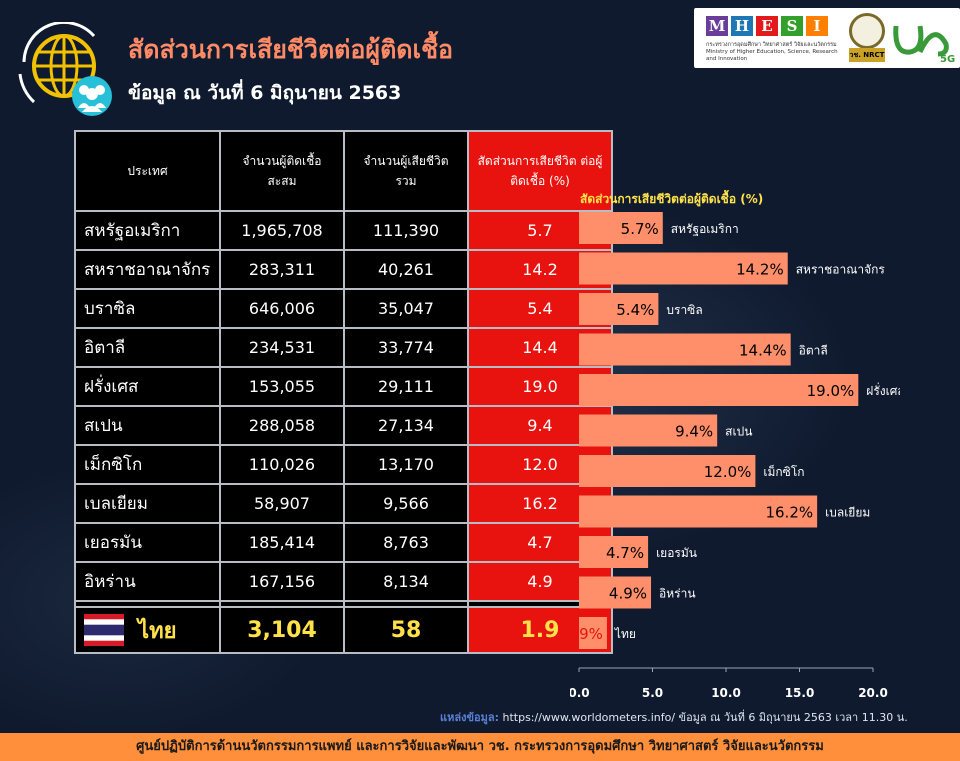  I want to click on cases-cell: 283,311, so click(282, 269).